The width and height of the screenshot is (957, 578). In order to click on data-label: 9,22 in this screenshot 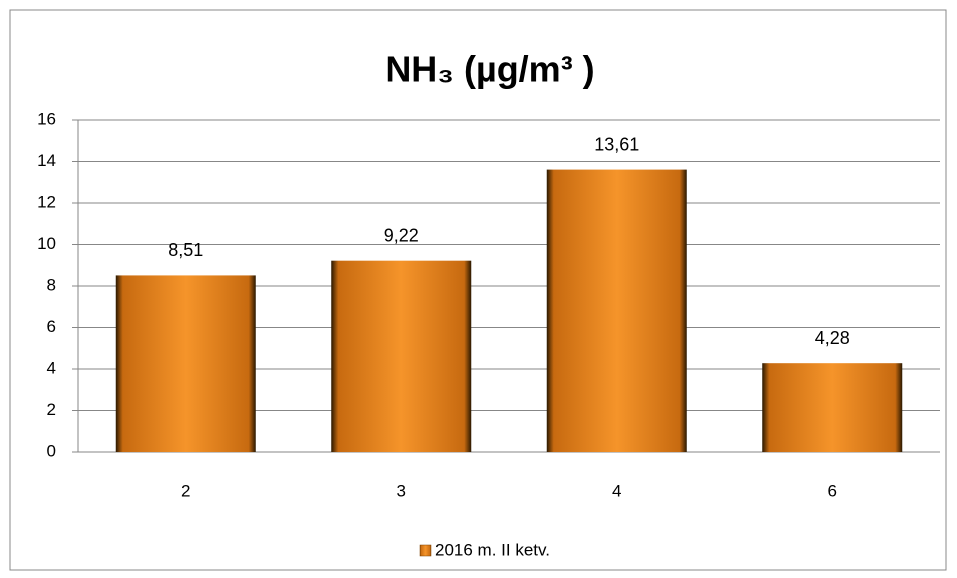, I will do `click(401, 235)`.